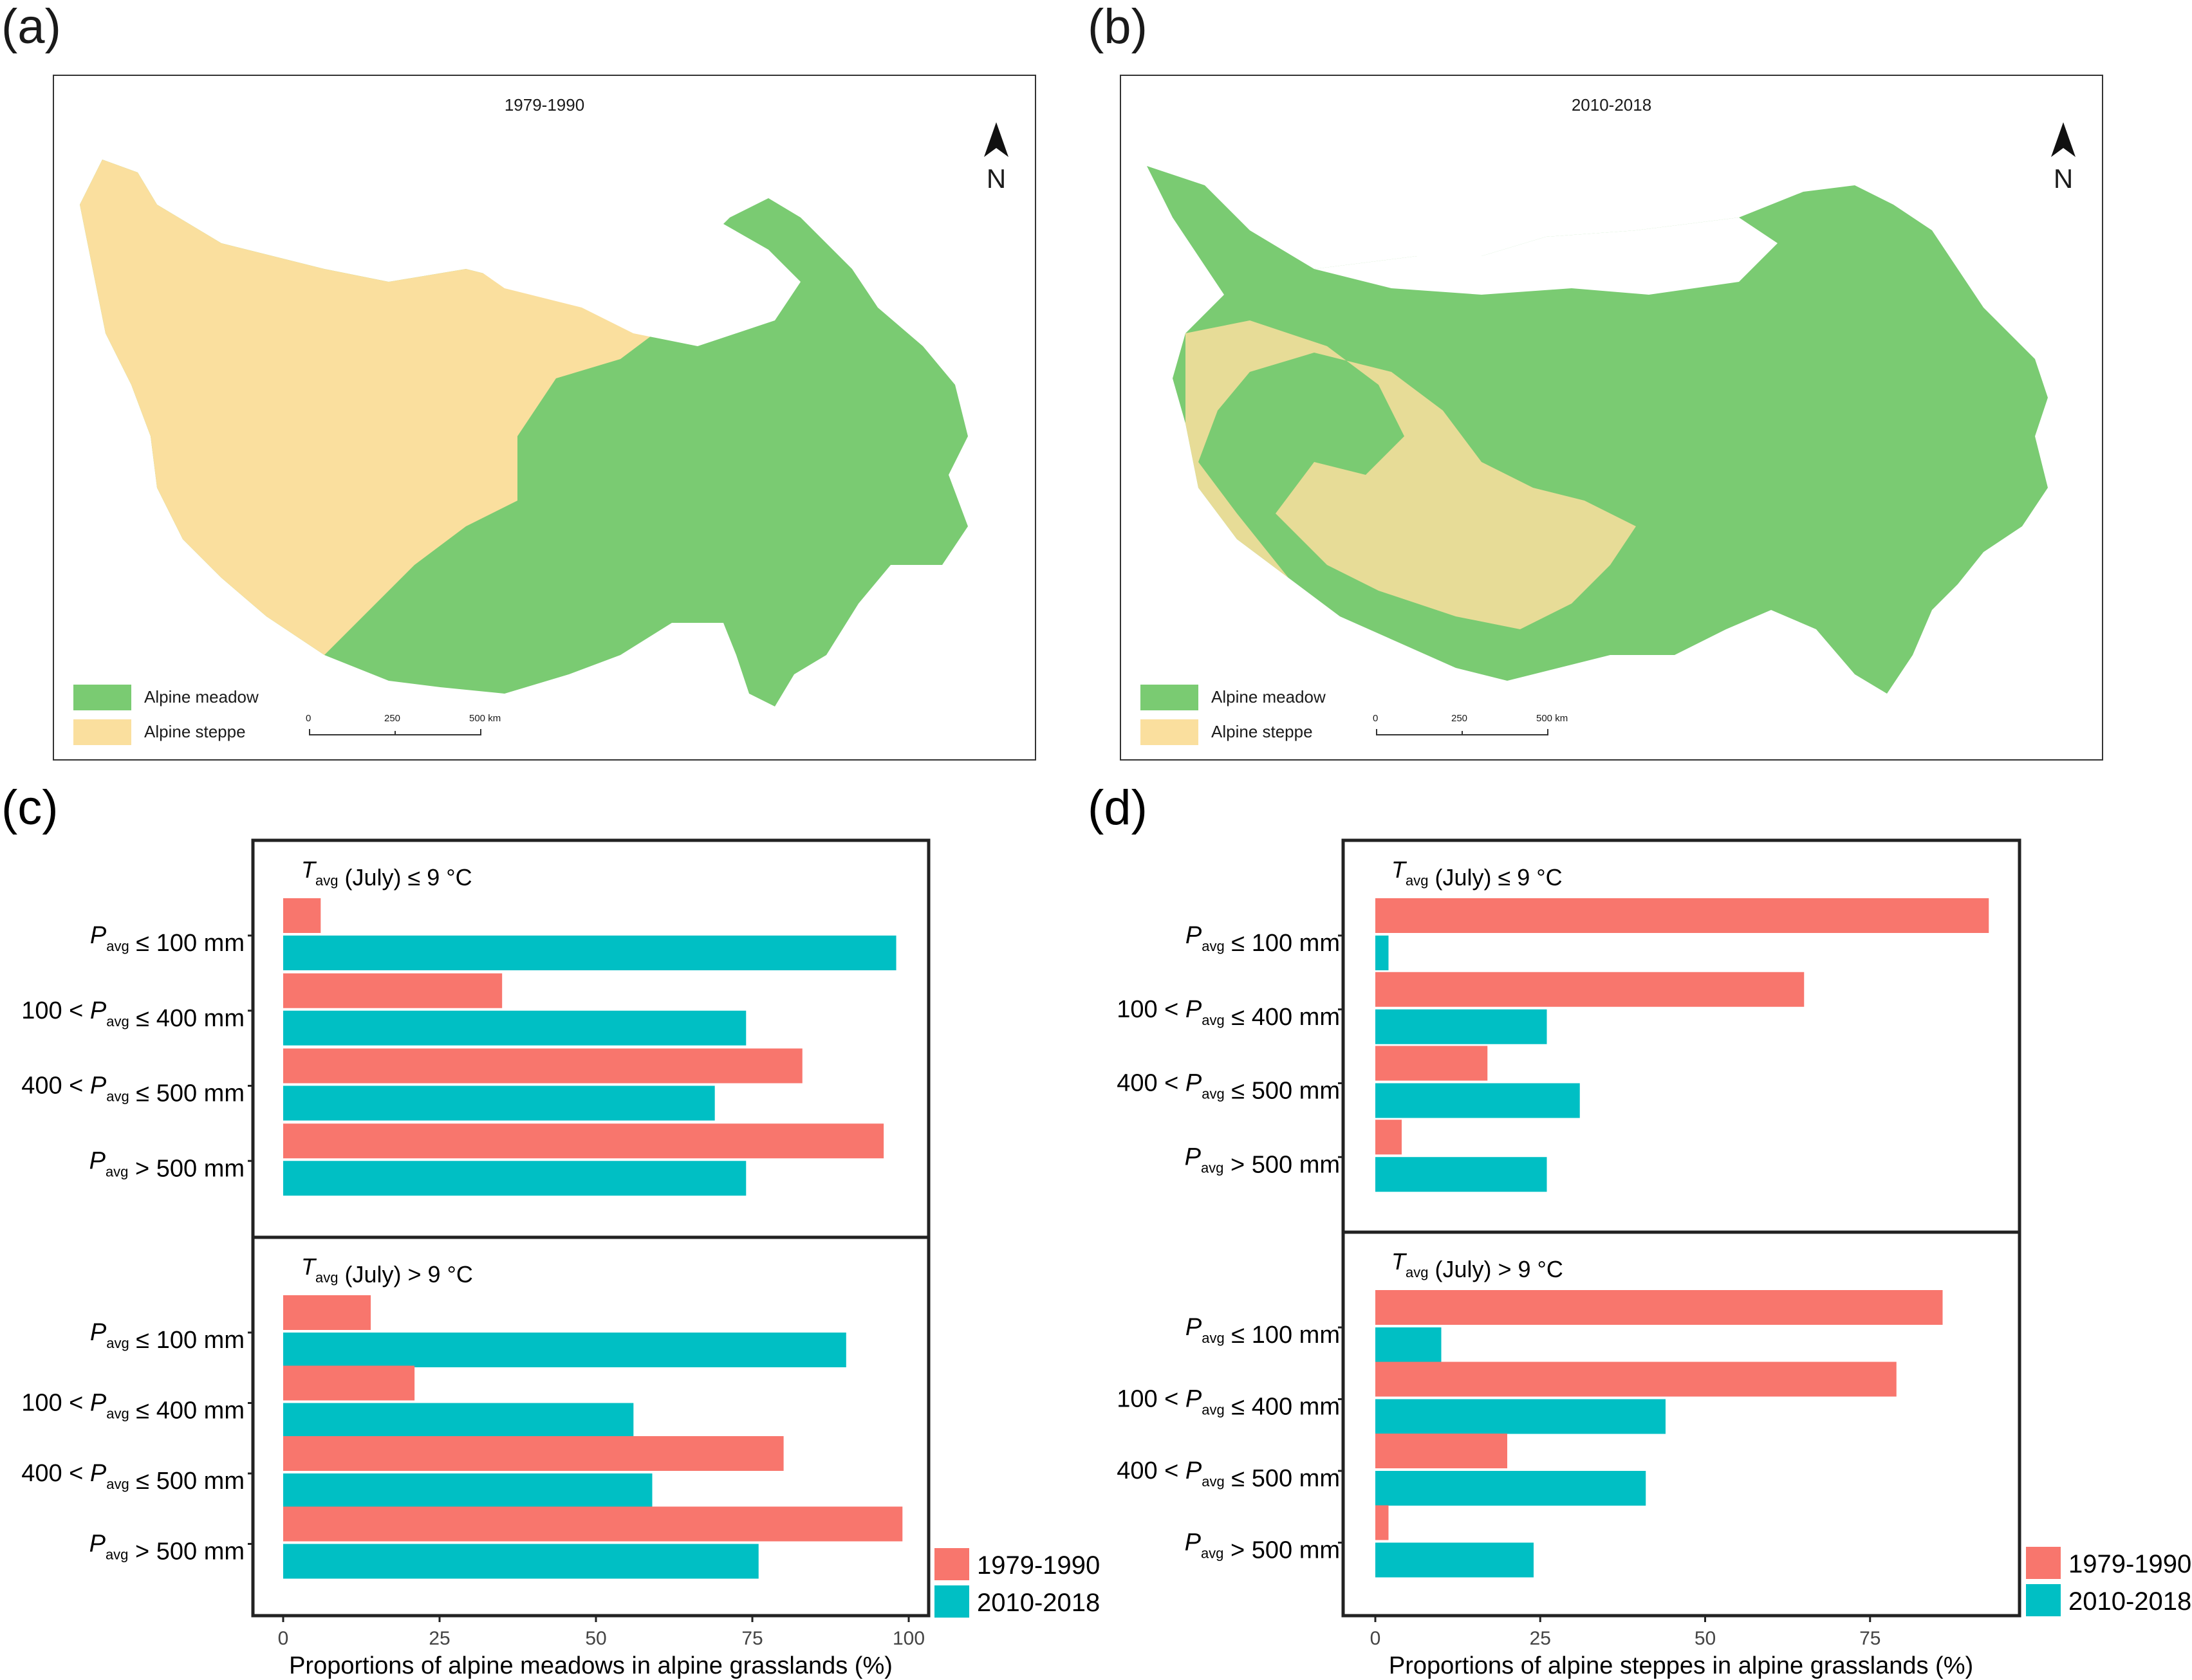 Image resolution: width=2192 pixels, height=1680 pixels. Describe the element at coordinates (1117, 27) in the screenshot. I see `panel-letter-b: (b)` at that location.